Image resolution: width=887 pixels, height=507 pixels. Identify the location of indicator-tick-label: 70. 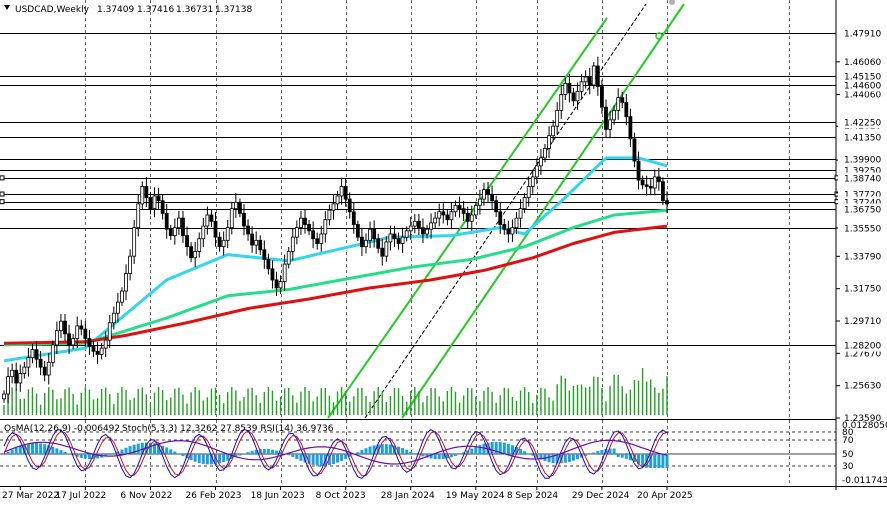
(848, 441).